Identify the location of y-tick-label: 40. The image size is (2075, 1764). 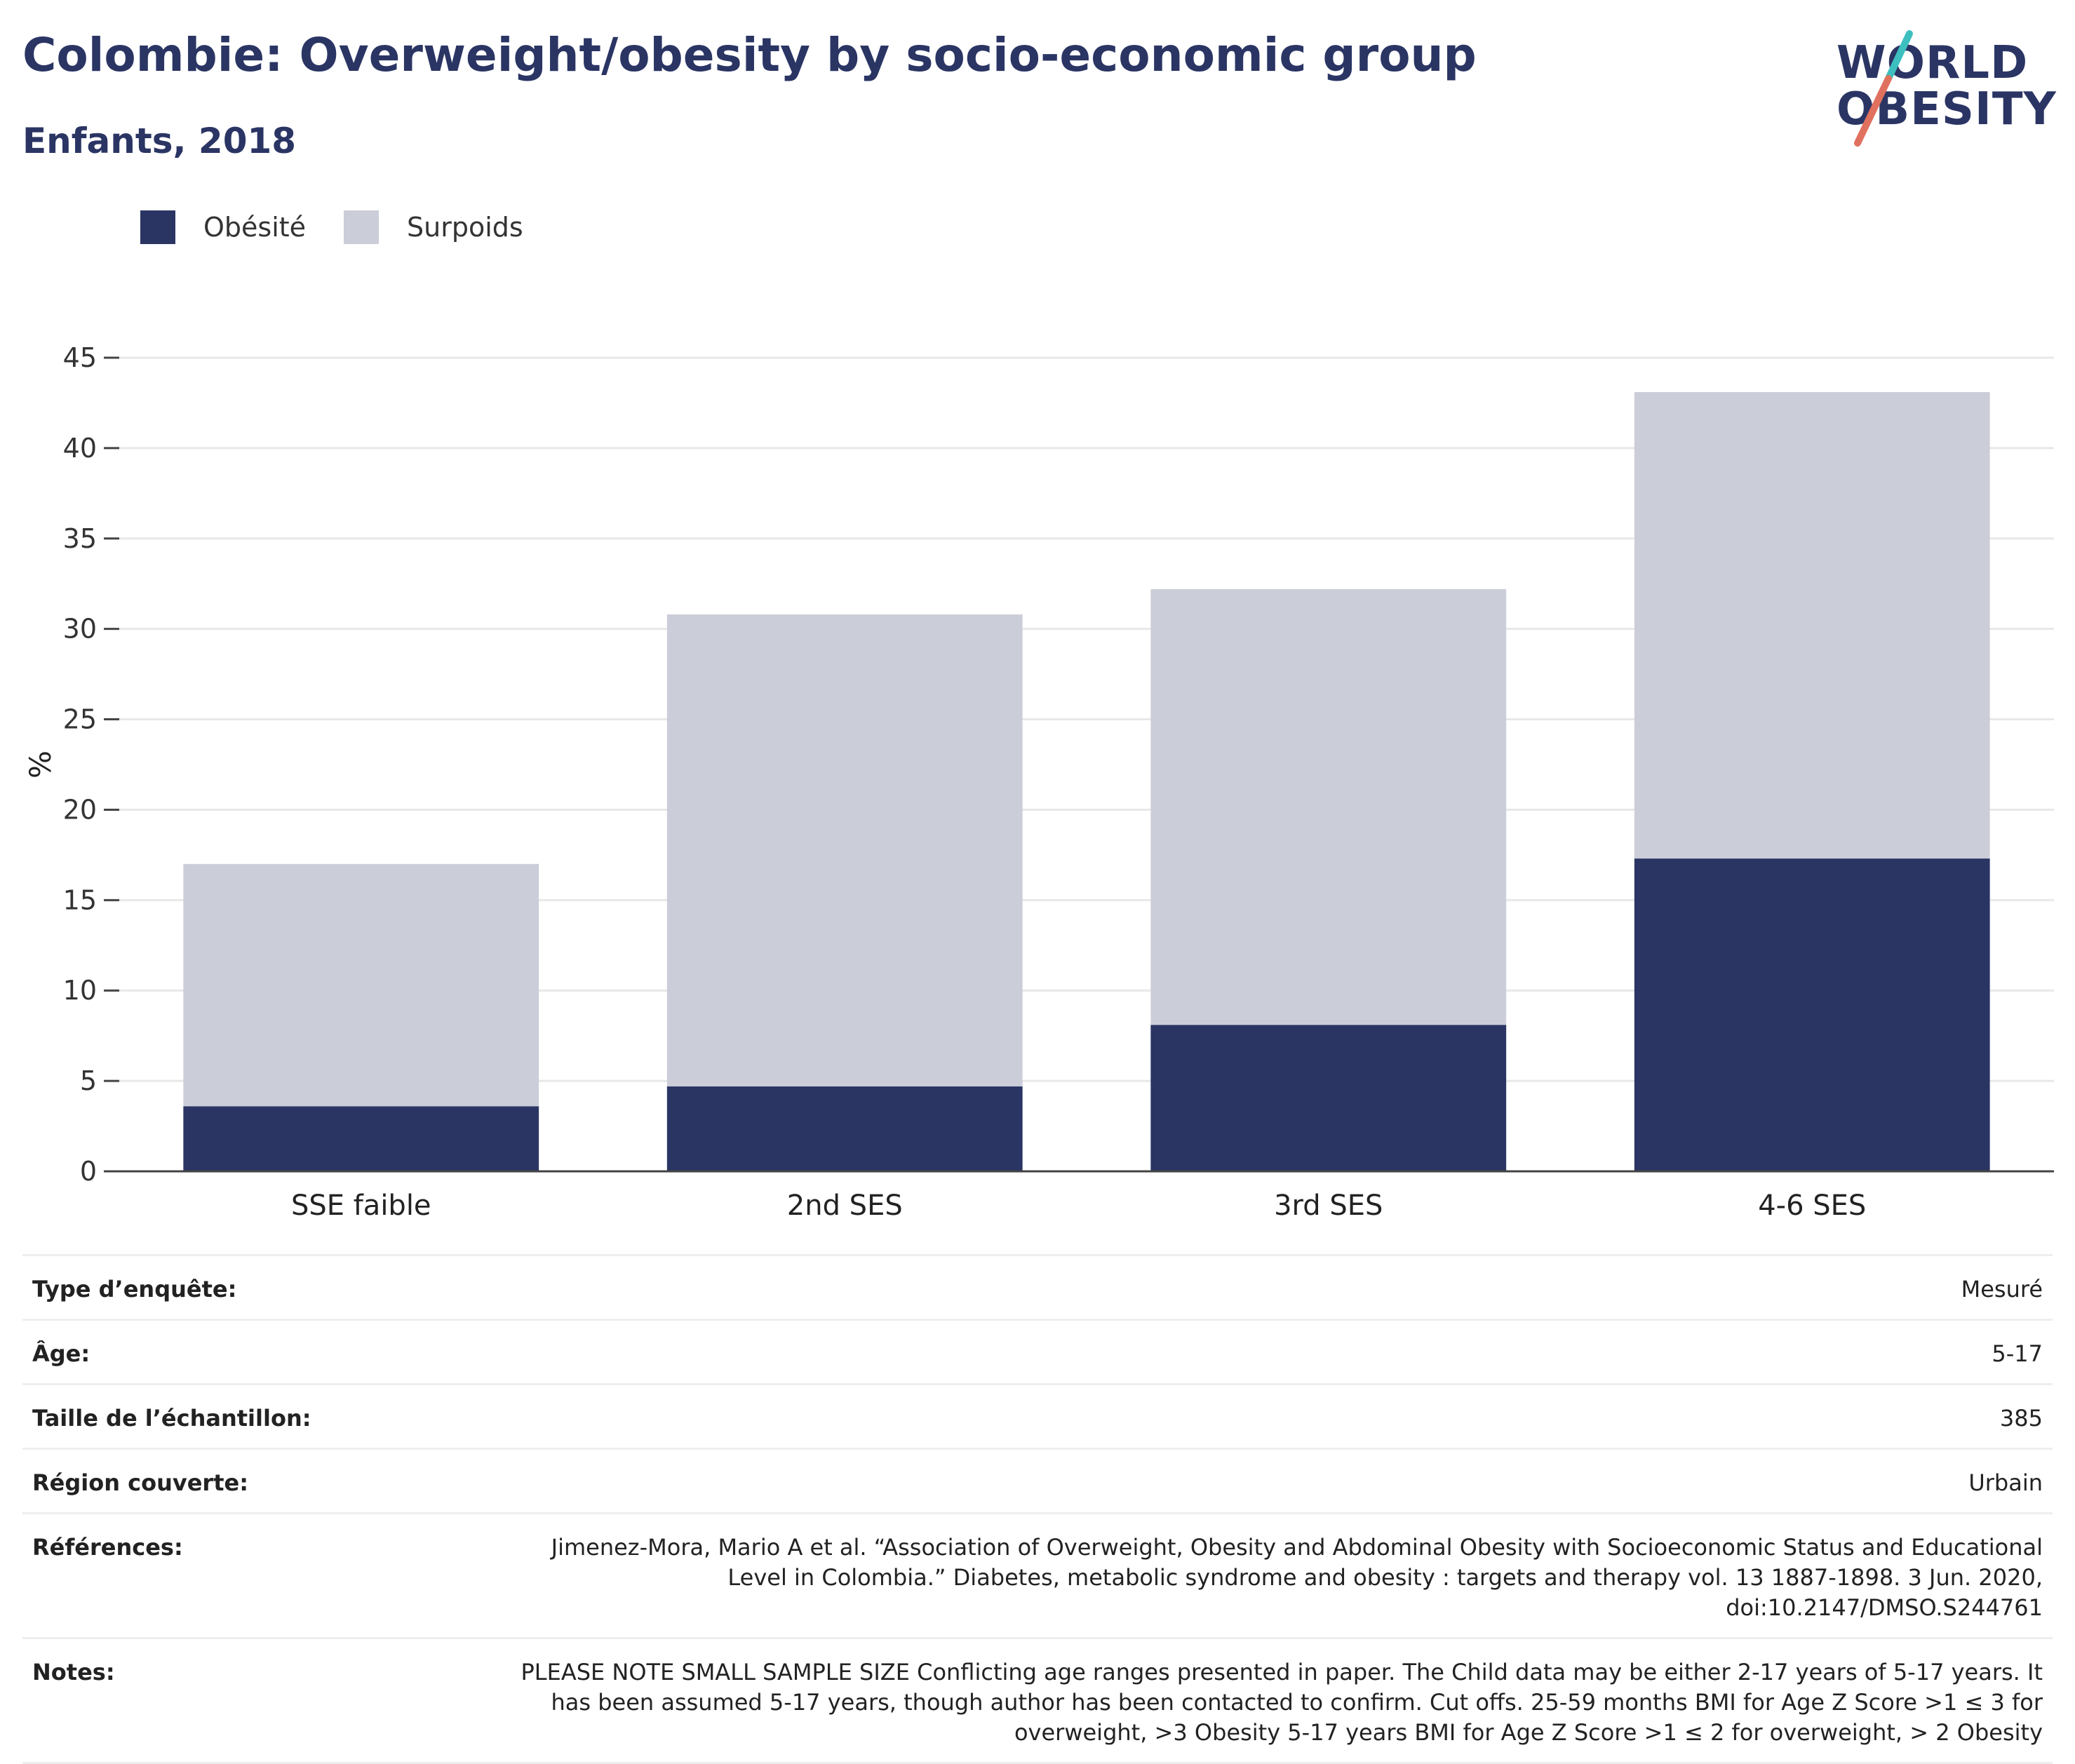
(80, 448).